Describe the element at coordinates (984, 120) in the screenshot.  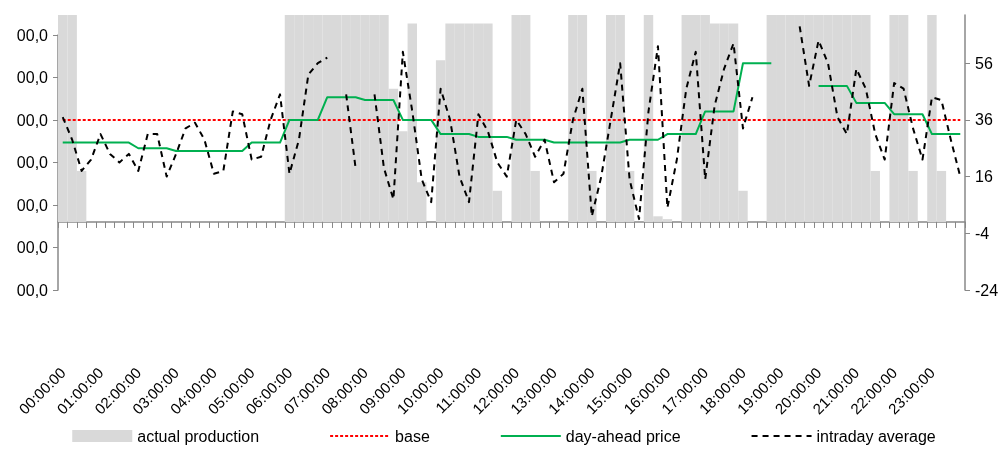
I see `y2-tick-label: 36` at that location.